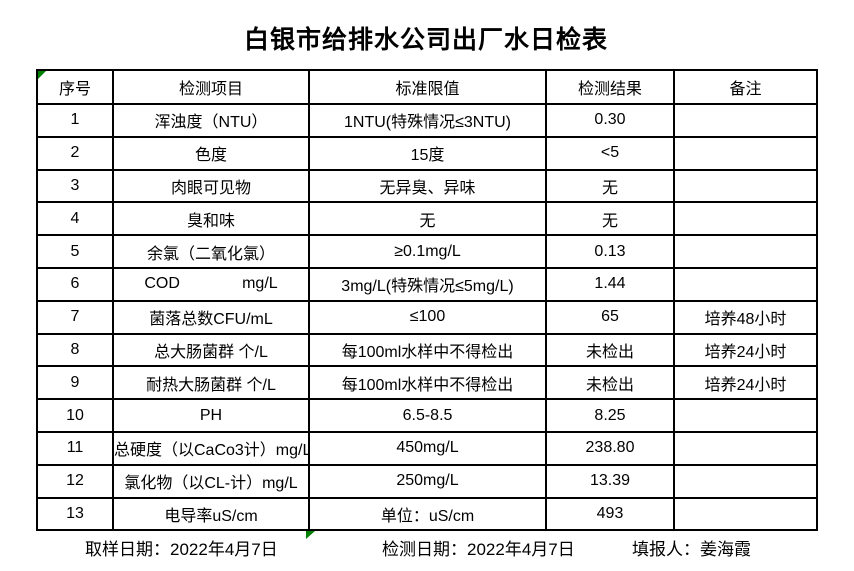 Image resolution: width=854 pixels, height=571 pixels. What do you see at coordinates (211, 514) in the screenshot?
I see `item-cell: 电导率uS/cm` at bounding box center [211, 514].